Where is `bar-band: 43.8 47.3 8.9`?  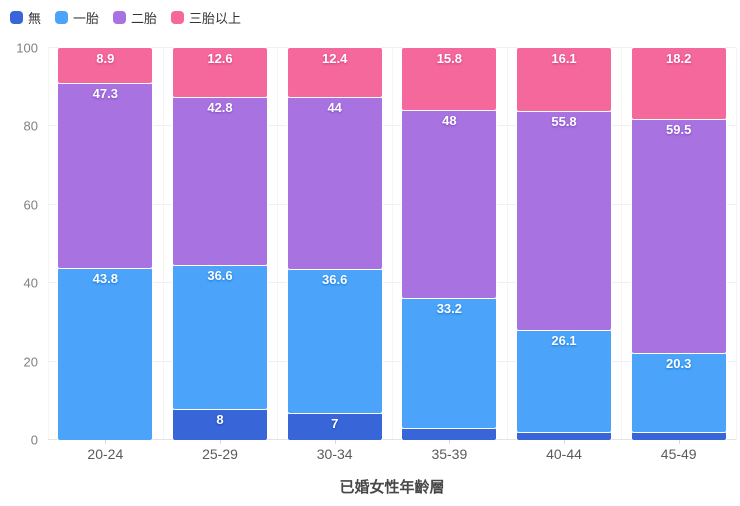
bar-band: 43.8 47.3 8.9 is located at coordinates (105, 244).